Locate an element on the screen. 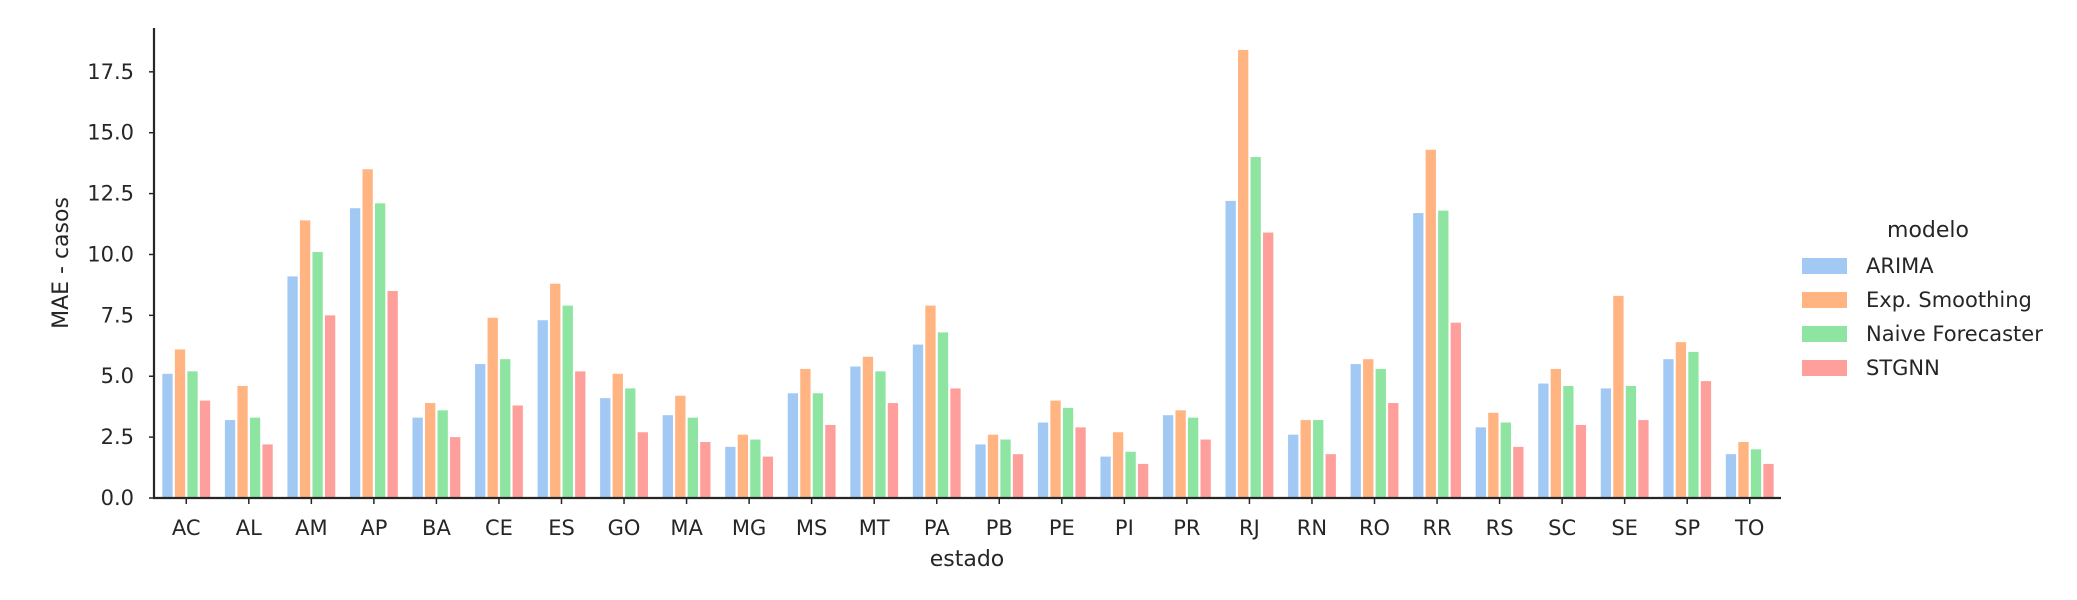 The image size is (2077, 600). x-tick-label: MA is located at coordinates (686, 528).